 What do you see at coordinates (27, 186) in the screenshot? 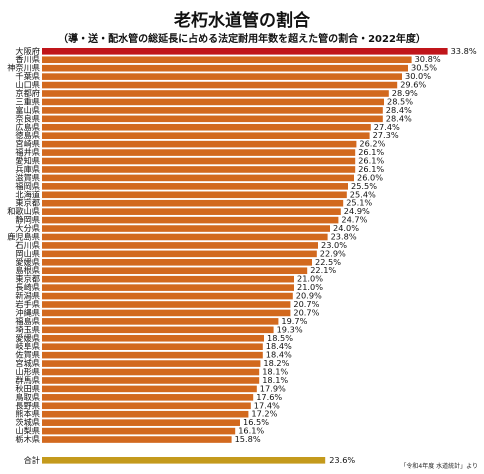
I see `category-label: 福岡県` at bounding box center [27, 186].